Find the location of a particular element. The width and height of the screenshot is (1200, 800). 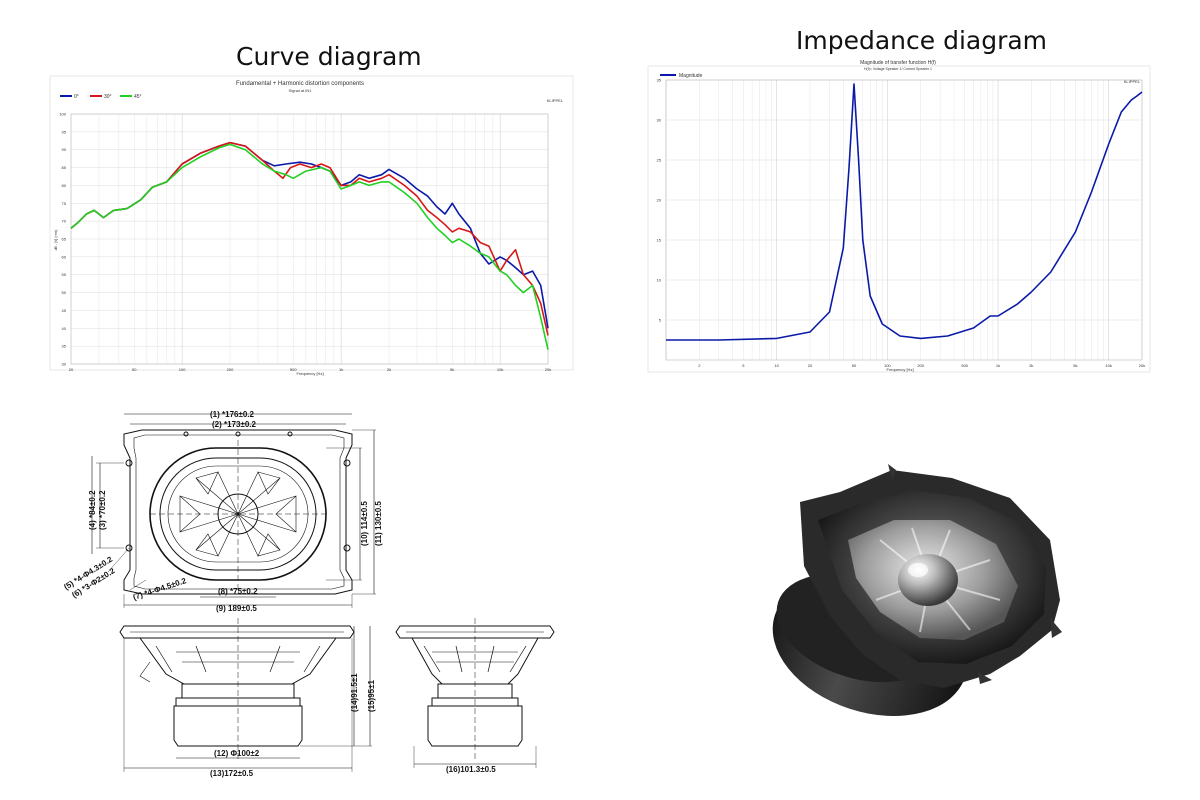

chart1-xlabel: Frequency [Hz] is located at coordinates (309, 373).